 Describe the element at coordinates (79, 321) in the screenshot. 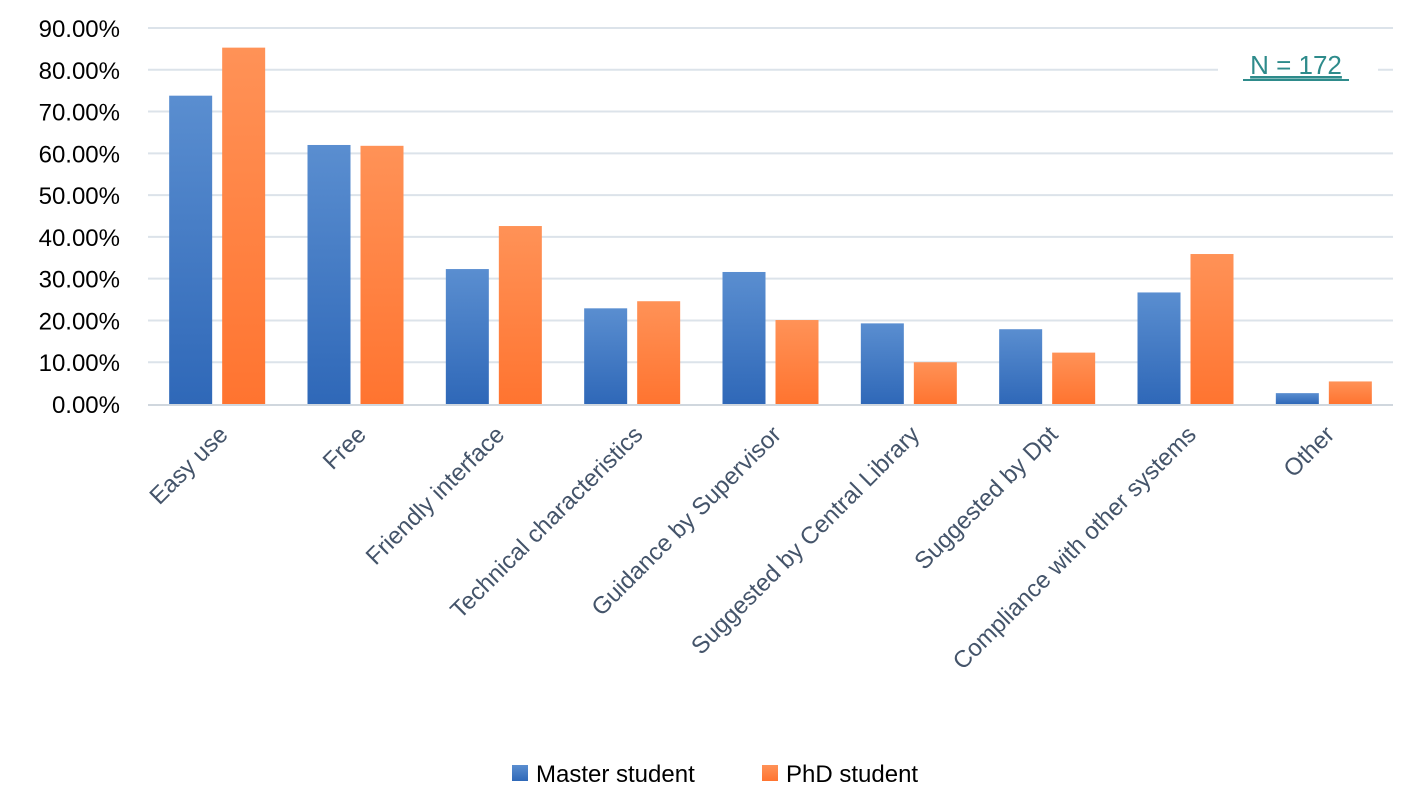

I see `y-tick-label: 20.00%` at that location.